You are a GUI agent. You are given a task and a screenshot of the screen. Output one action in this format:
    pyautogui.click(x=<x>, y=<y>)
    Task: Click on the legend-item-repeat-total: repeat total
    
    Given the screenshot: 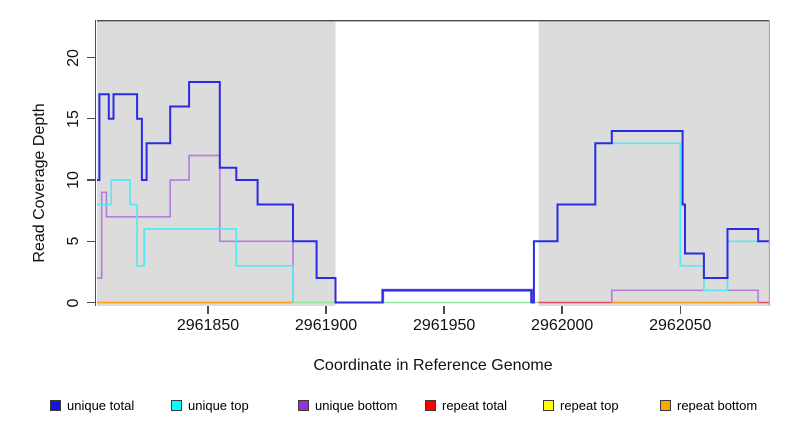 What is the action you would take?
    pyautogui.click(x=466, y=405)
    